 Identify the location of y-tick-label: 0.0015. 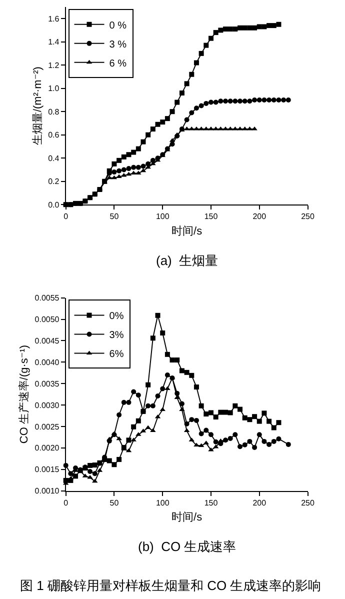
(47, 469).